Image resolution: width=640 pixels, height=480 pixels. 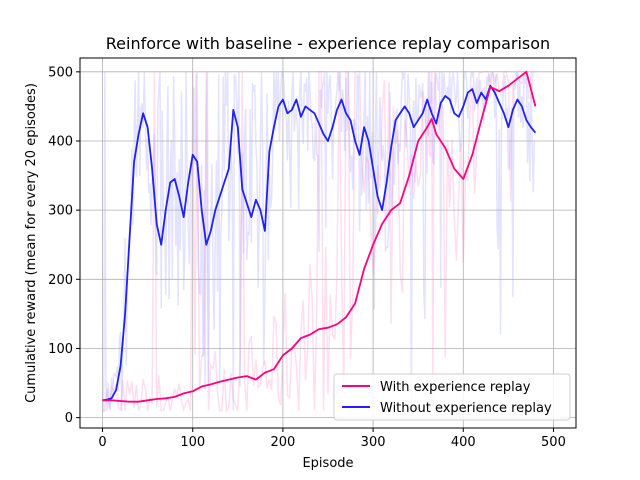 I want to click on x-tick-label: 100, so click(x=192, y=442).